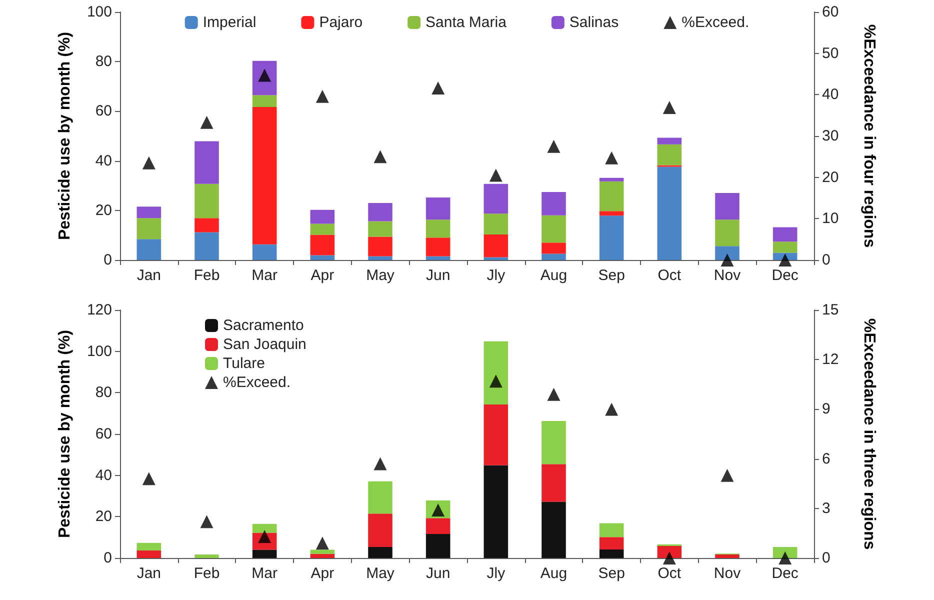 This screenshot has width=934, height=600. I want to click on y-tick-label: 60, so click(103, 111).